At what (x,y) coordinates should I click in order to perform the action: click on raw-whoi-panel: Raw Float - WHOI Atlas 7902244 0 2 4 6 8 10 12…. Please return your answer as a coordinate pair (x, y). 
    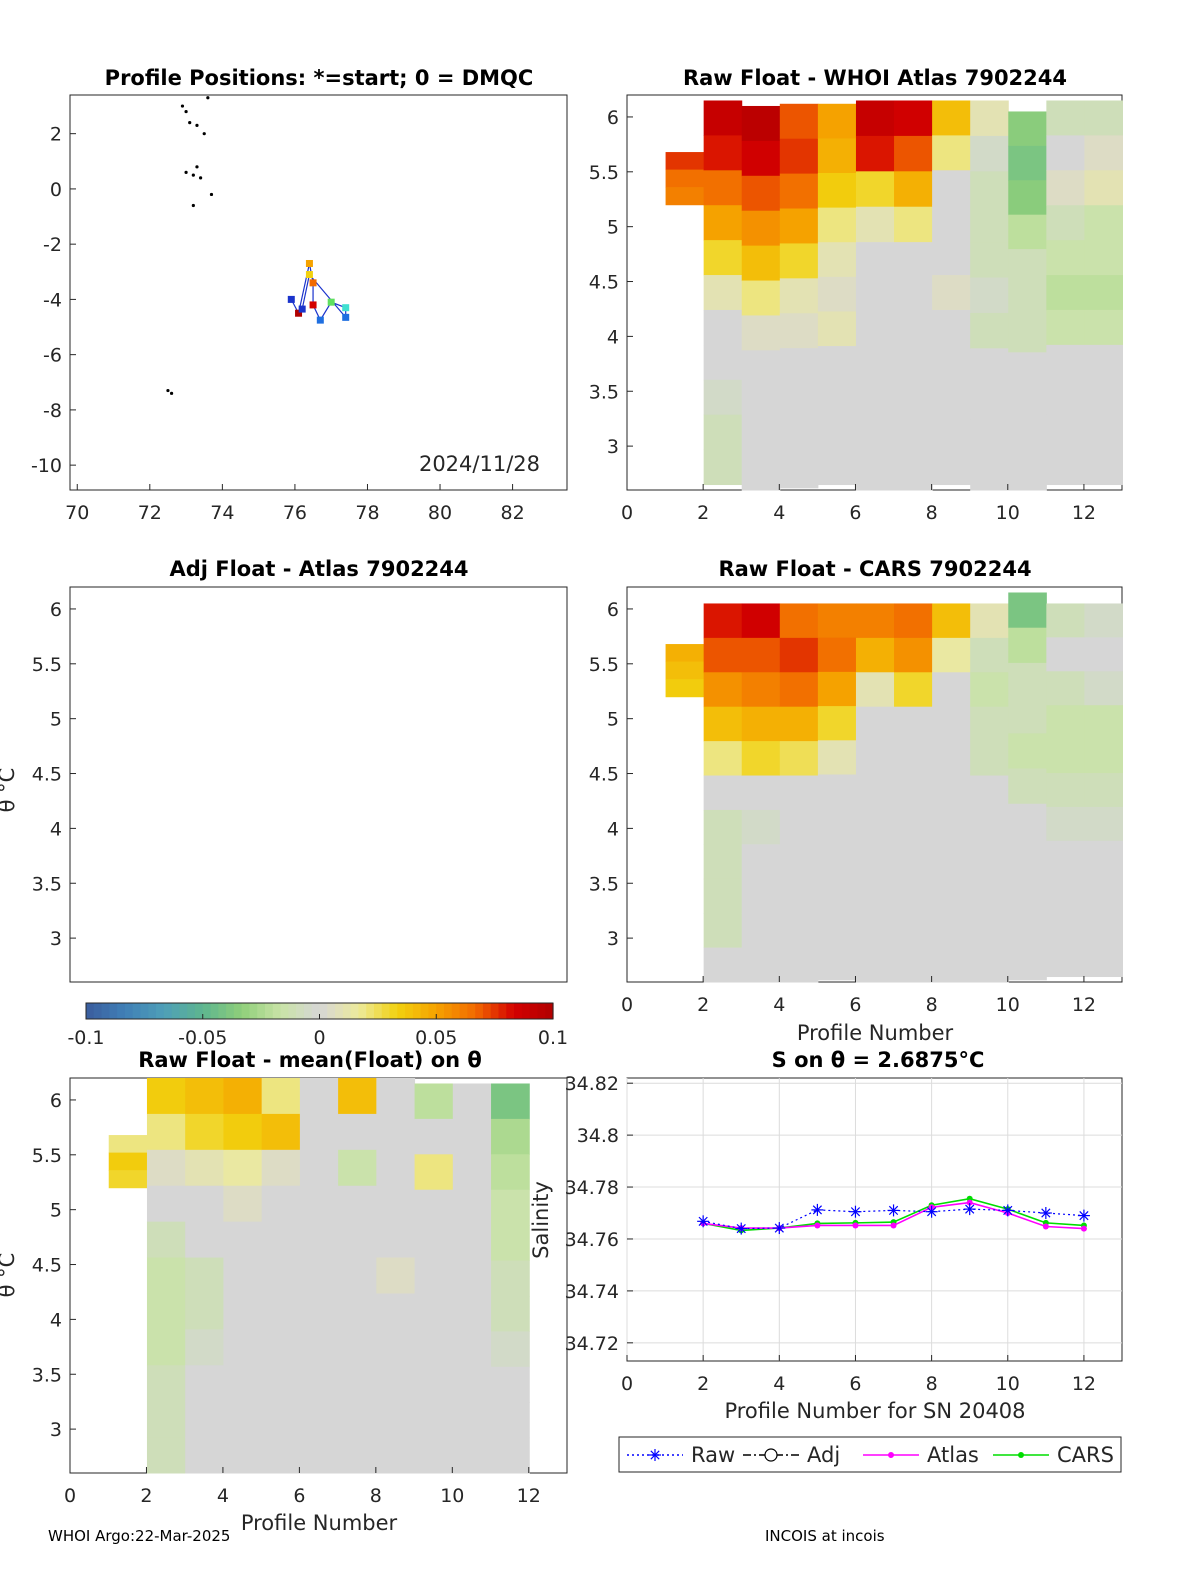
    Looking at the image, I should click on (856, 295).